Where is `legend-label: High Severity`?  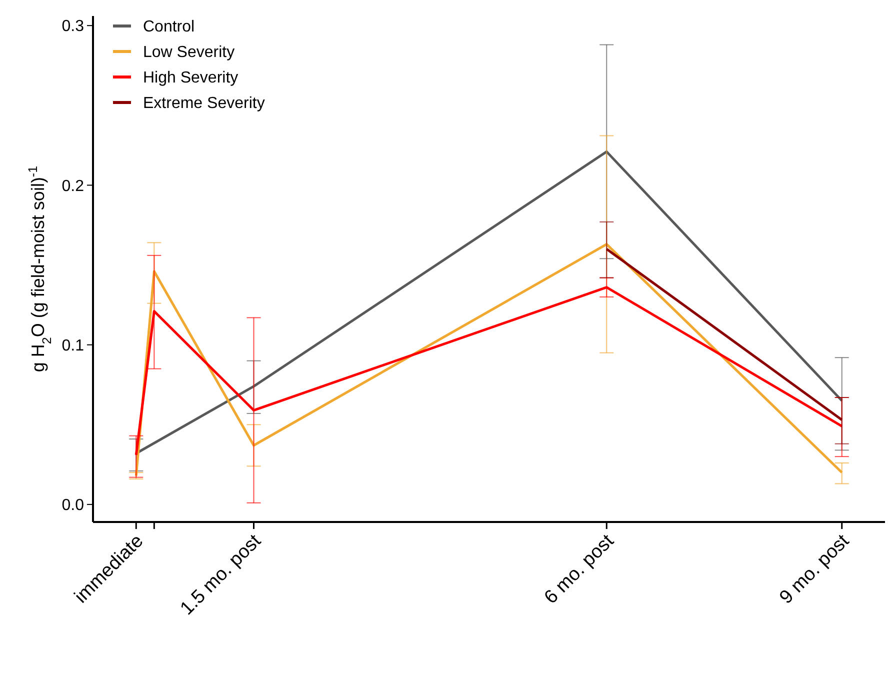 legend-label: High Severity is located at coordinates (190, 78).